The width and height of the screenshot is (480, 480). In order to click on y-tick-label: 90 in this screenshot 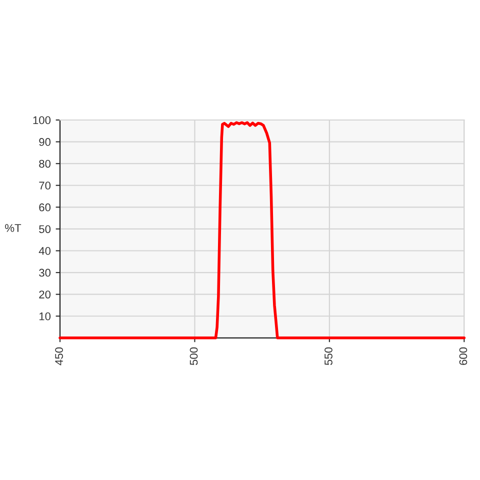, I will do `click(45, 142)`.